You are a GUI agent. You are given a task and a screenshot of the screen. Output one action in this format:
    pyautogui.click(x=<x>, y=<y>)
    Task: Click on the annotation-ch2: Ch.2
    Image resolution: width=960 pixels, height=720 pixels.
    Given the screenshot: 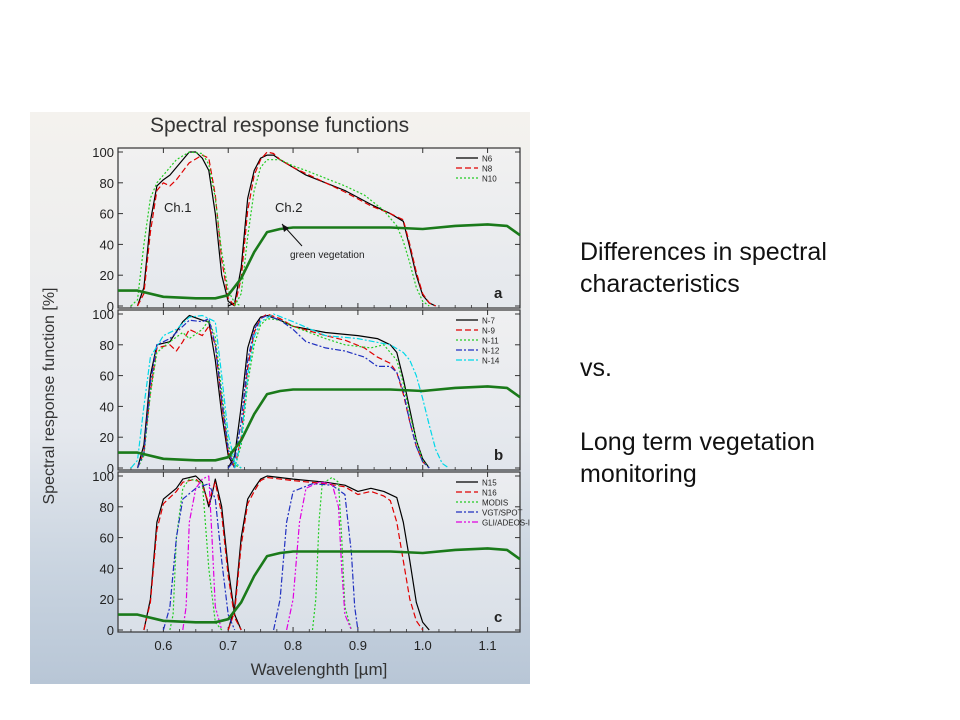 What is the action you would take?
    pyautogui.click(x=288, y=207)
    